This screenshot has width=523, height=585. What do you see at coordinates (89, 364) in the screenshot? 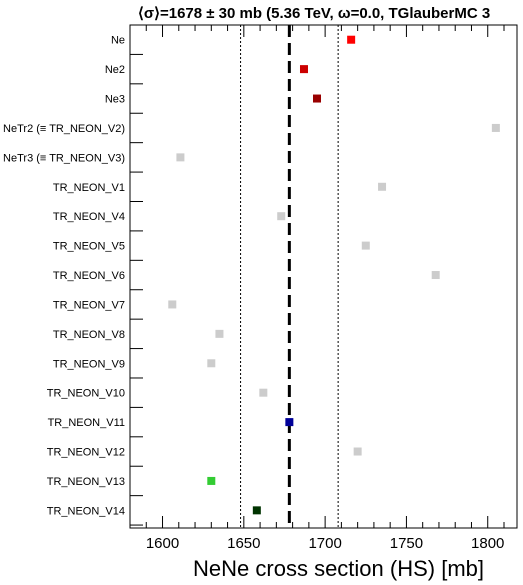
I see `category-label: TR_NEON_V9` at bounding box center [89, 364].